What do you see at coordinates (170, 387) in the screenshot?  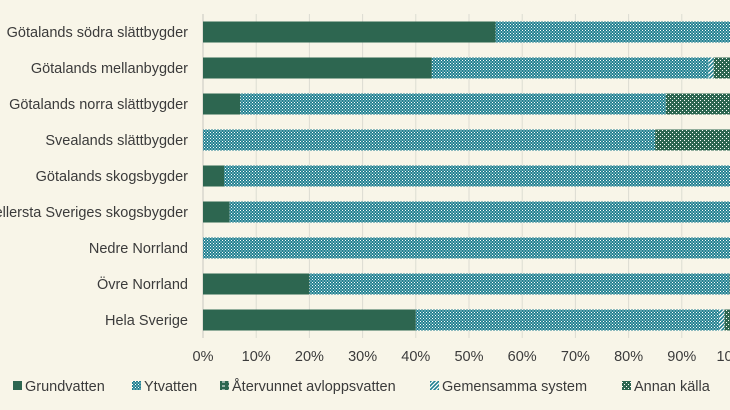 I see `legend-label: Ytvatten` at bounding box center [170, 387].